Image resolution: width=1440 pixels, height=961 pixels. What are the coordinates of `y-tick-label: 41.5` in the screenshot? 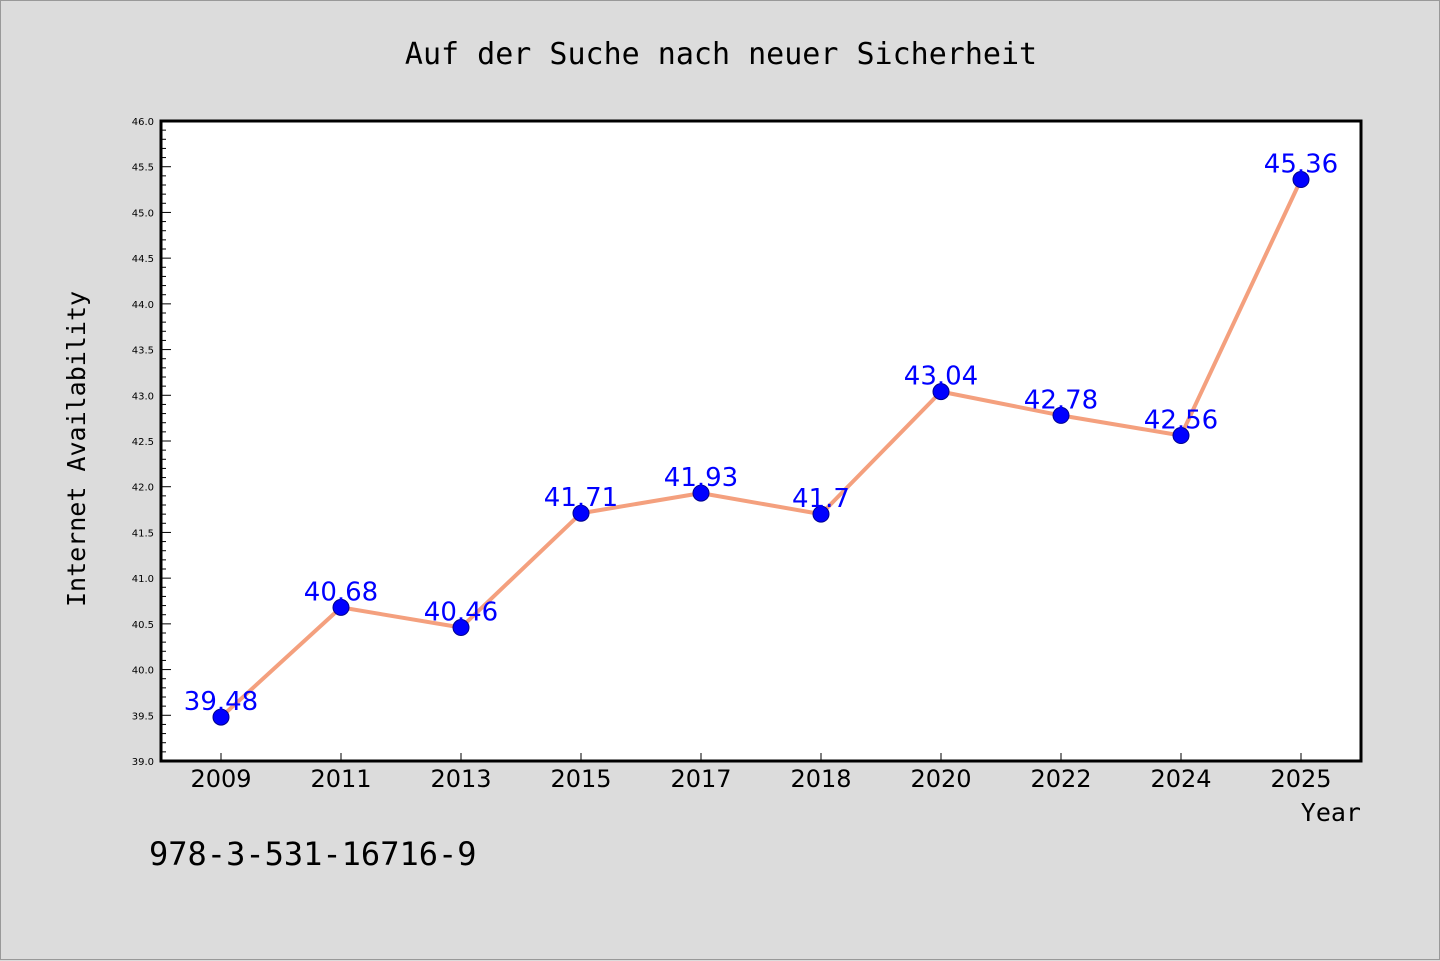 It's located at (143, 533).